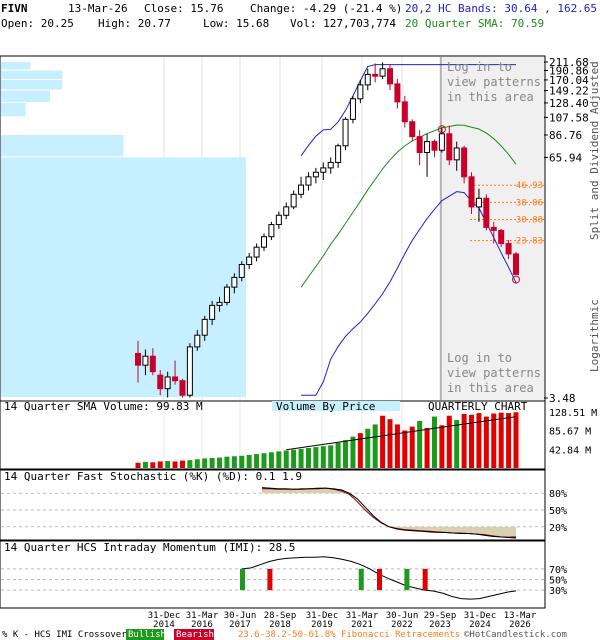 This screenshot has height=640, width=600. I want to click on x-tick-label: 28-Sep, so click(280, 616).